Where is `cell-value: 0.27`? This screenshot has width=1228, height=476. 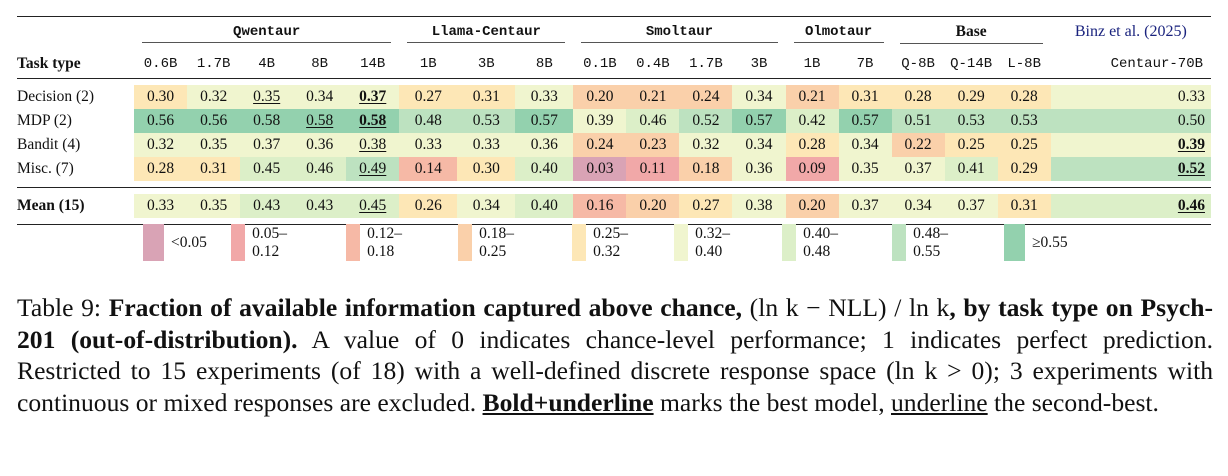 cell-value: 0.27 is located at coordinates (706, 205).